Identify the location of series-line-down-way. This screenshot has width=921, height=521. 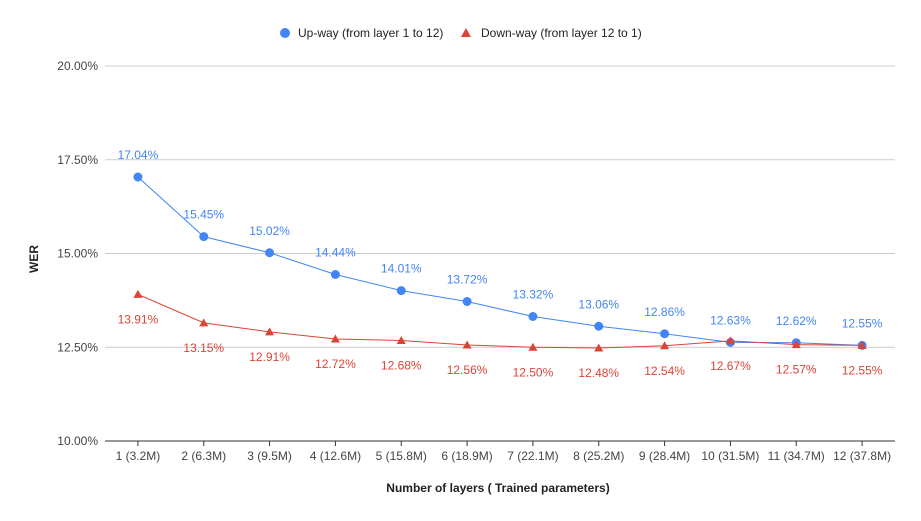
(500, 321).